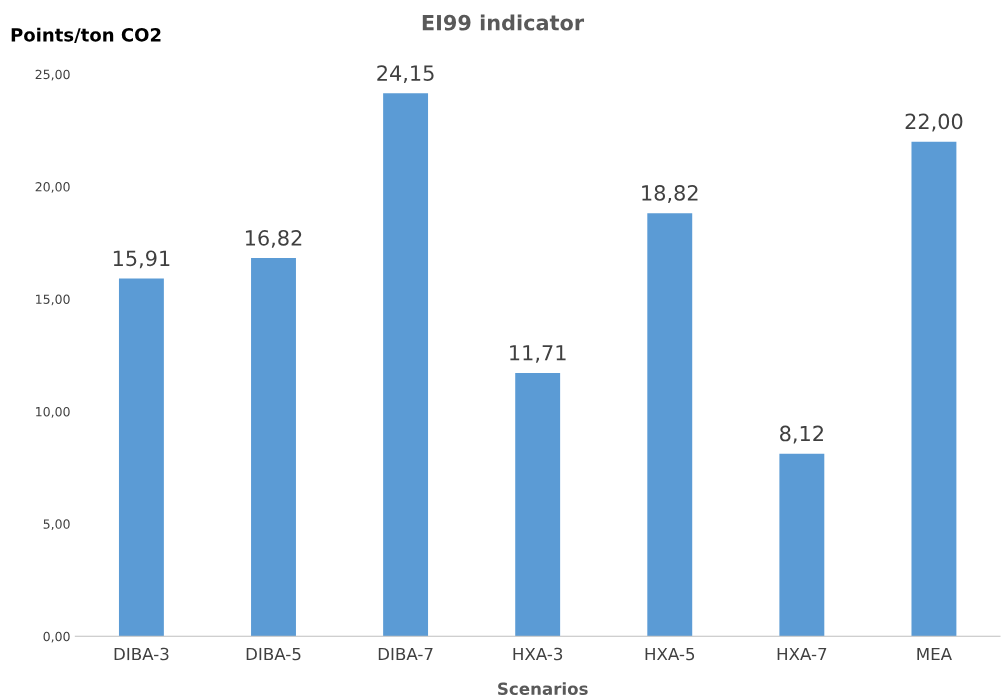  What do you see at coordinates (52, 187) in the screenshot?
I see `y-tick-label: 20,00` at bounding box center [52, 187].